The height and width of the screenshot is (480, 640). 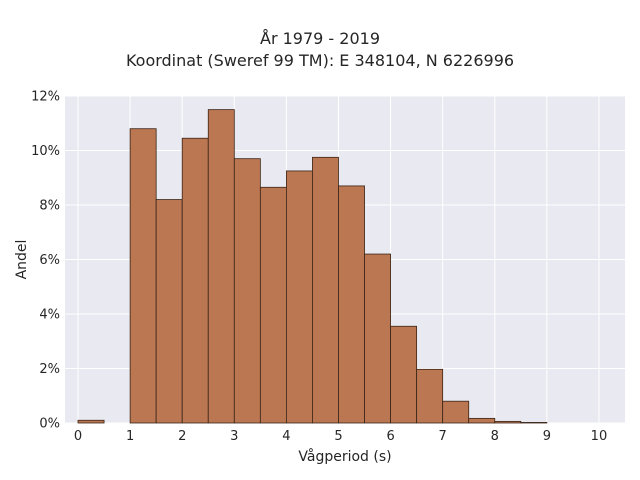 What do you see at coordinates (390, 436) in the screenshot?
I see `x-tick-label: 6` at bounding box center [390, 436].